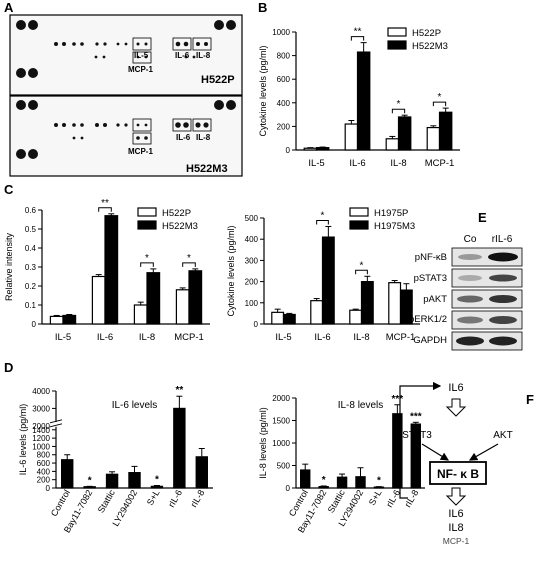  I want to click on node-akt: AKT, so click(502, 435).